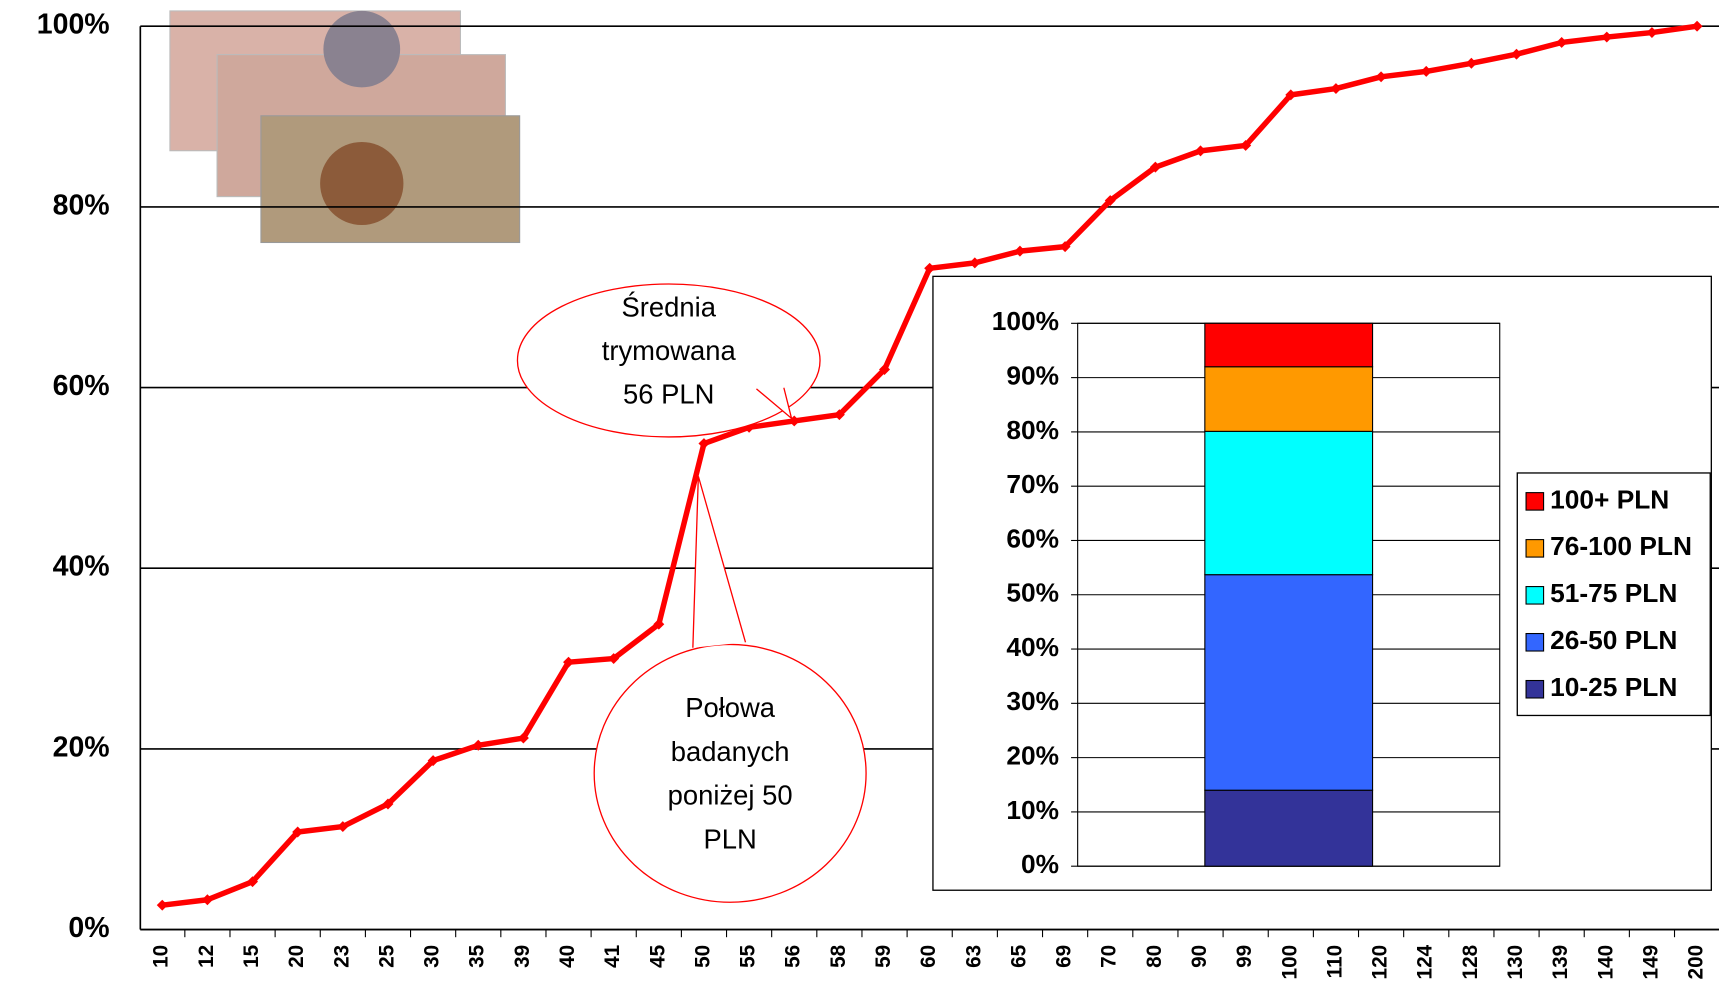 The height and width of the screenshot is (994, 1719). I want to click on x-tick-label: 30, so click(432, 956).